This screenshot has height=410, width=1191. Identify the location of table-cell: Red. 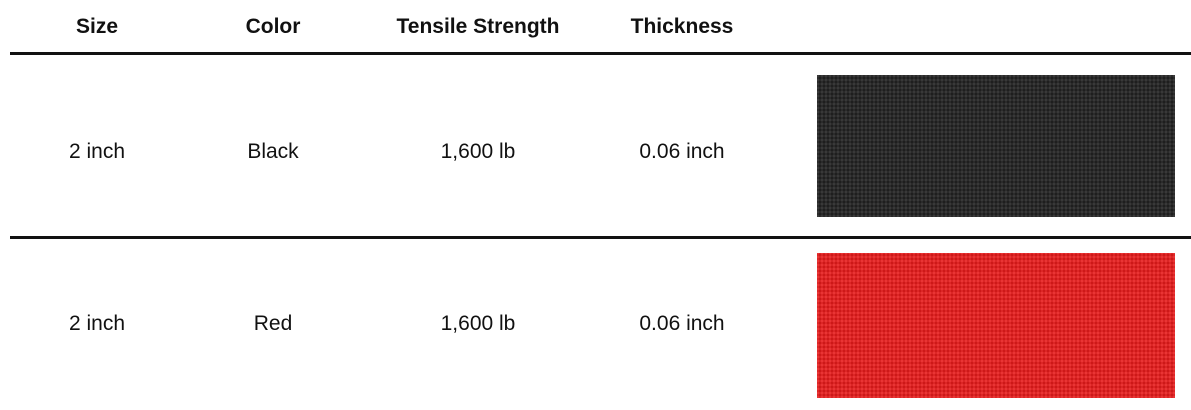
(273, 323).